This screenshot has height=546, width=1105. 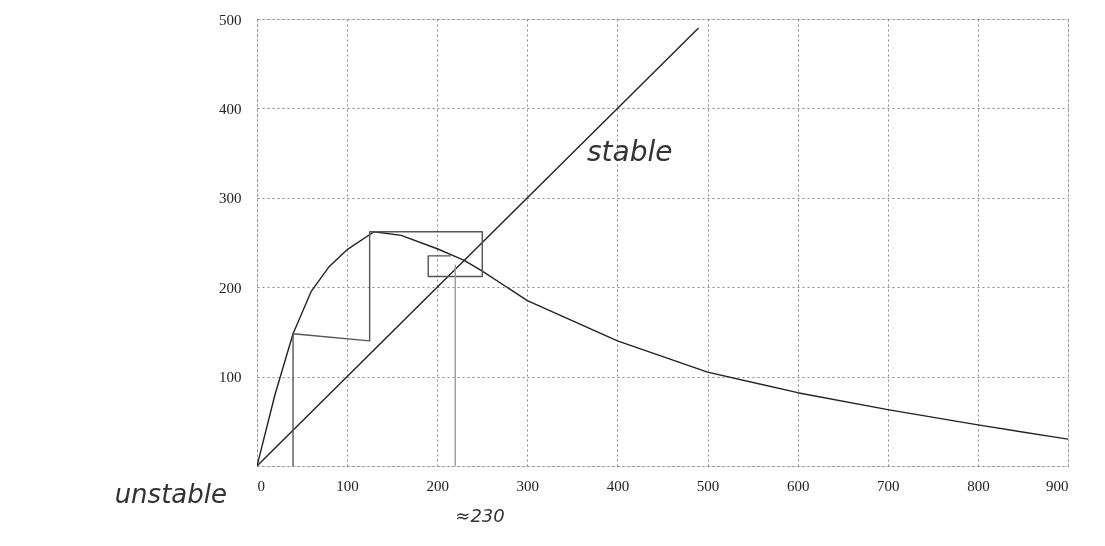 What do you see at coordinates (480, 515) in the screenshot?
I see `text: ≈230` at bounding box center [480, 515].